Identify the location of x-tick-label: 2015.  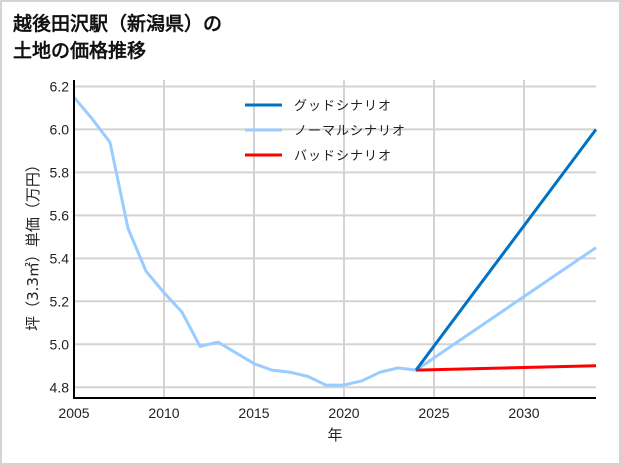
(253, 413).